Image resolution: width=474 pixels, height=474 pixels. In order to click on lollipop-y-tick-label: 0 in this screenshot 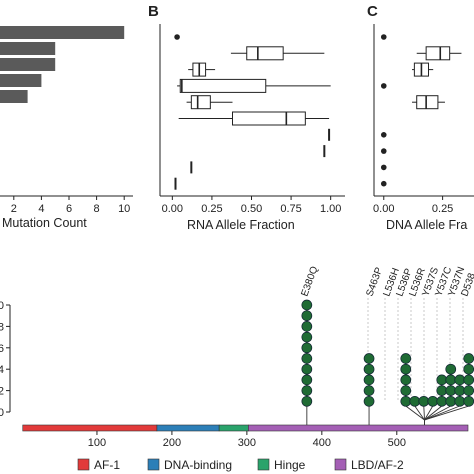, I will do `click(2, 413)`.